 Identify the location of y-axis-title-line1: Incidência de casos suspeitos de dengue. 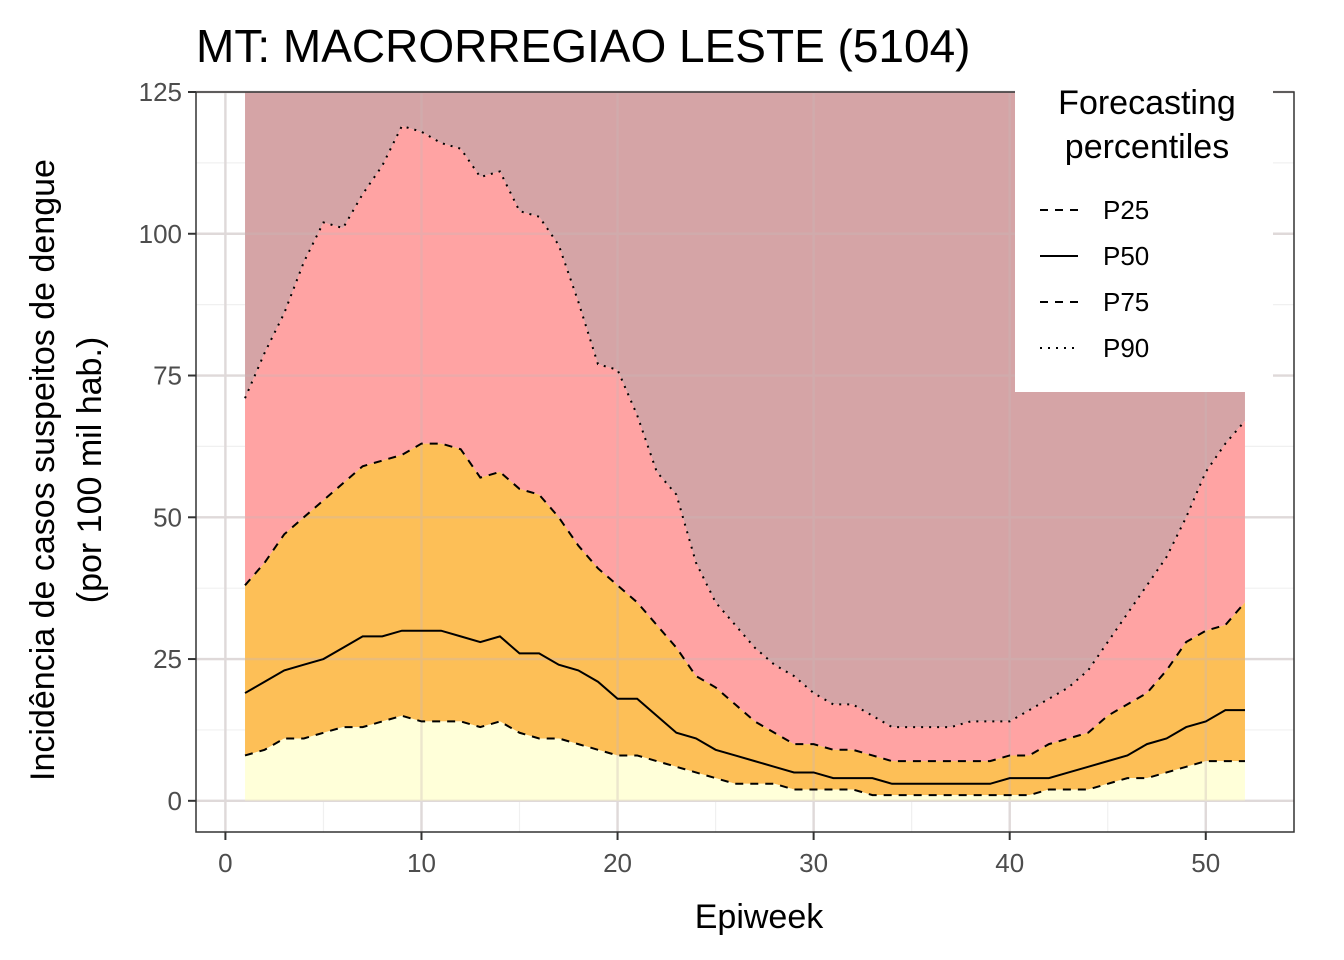
(43, 470).